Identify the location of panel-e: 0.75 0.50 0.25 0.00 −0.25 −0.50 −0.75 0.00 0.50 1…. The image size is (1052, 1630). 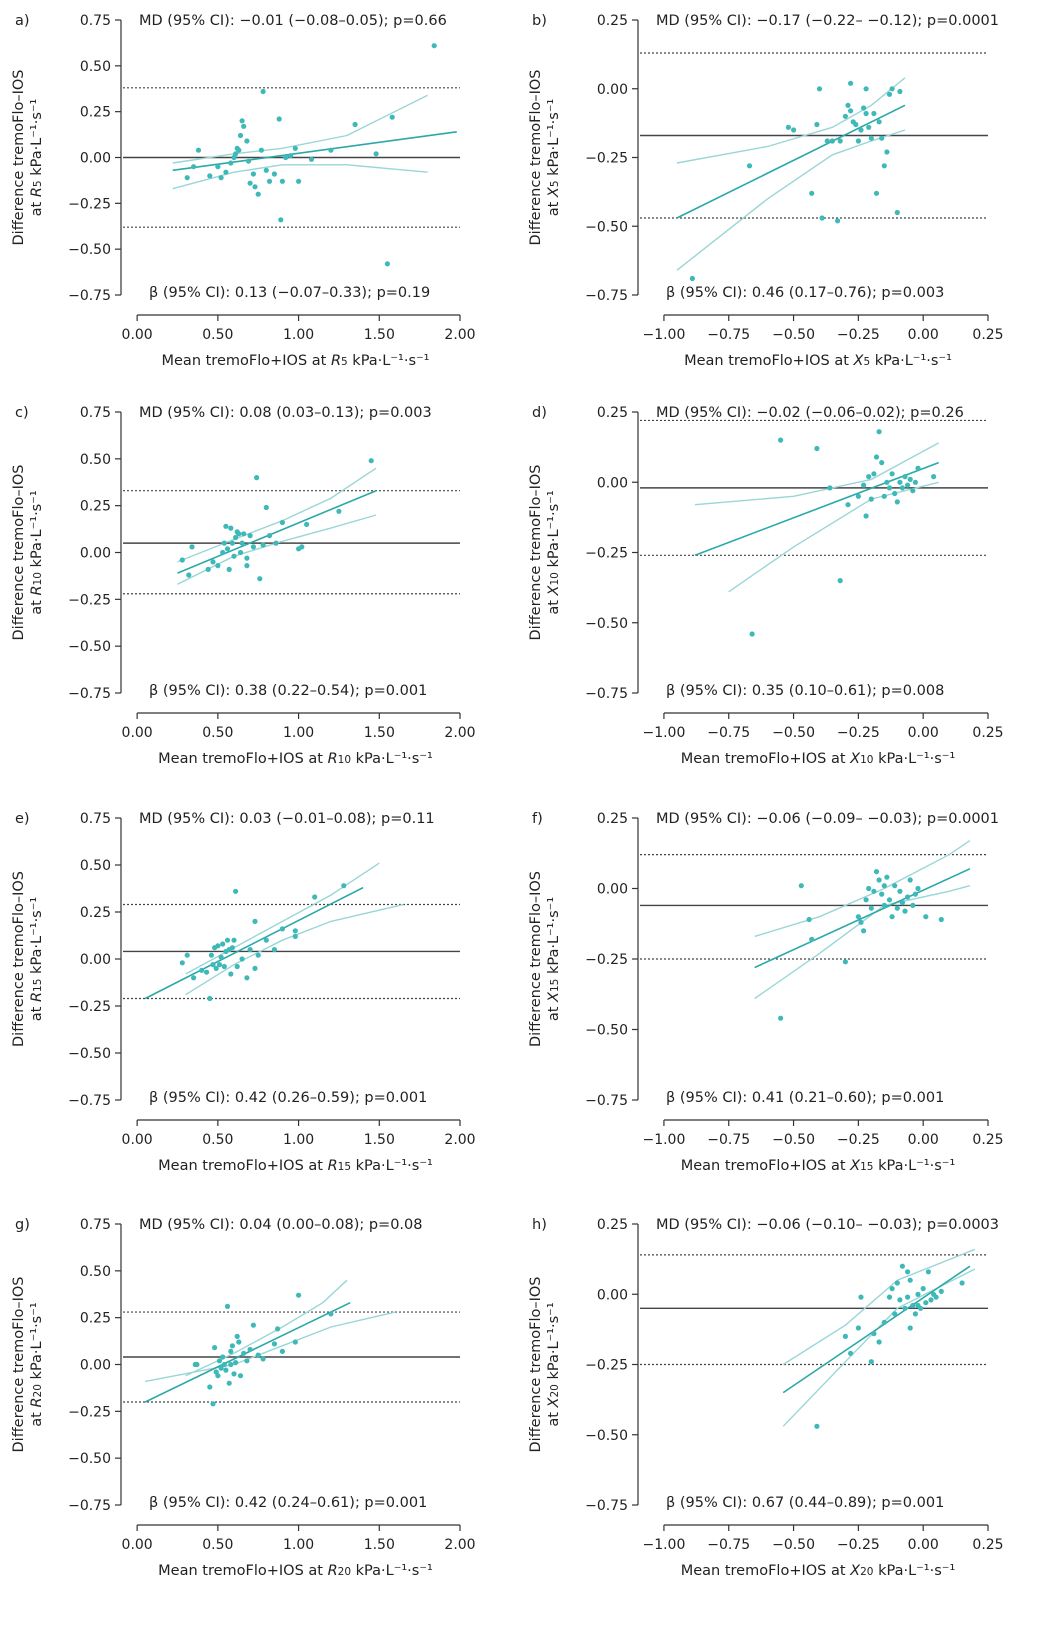
(243, 992).